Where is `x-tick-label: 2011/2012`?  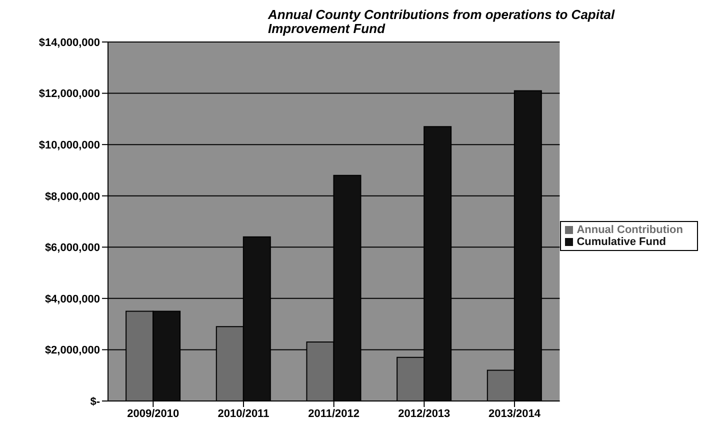
x-tick-label: 2011/2012 is located at coordinates (334, 414).